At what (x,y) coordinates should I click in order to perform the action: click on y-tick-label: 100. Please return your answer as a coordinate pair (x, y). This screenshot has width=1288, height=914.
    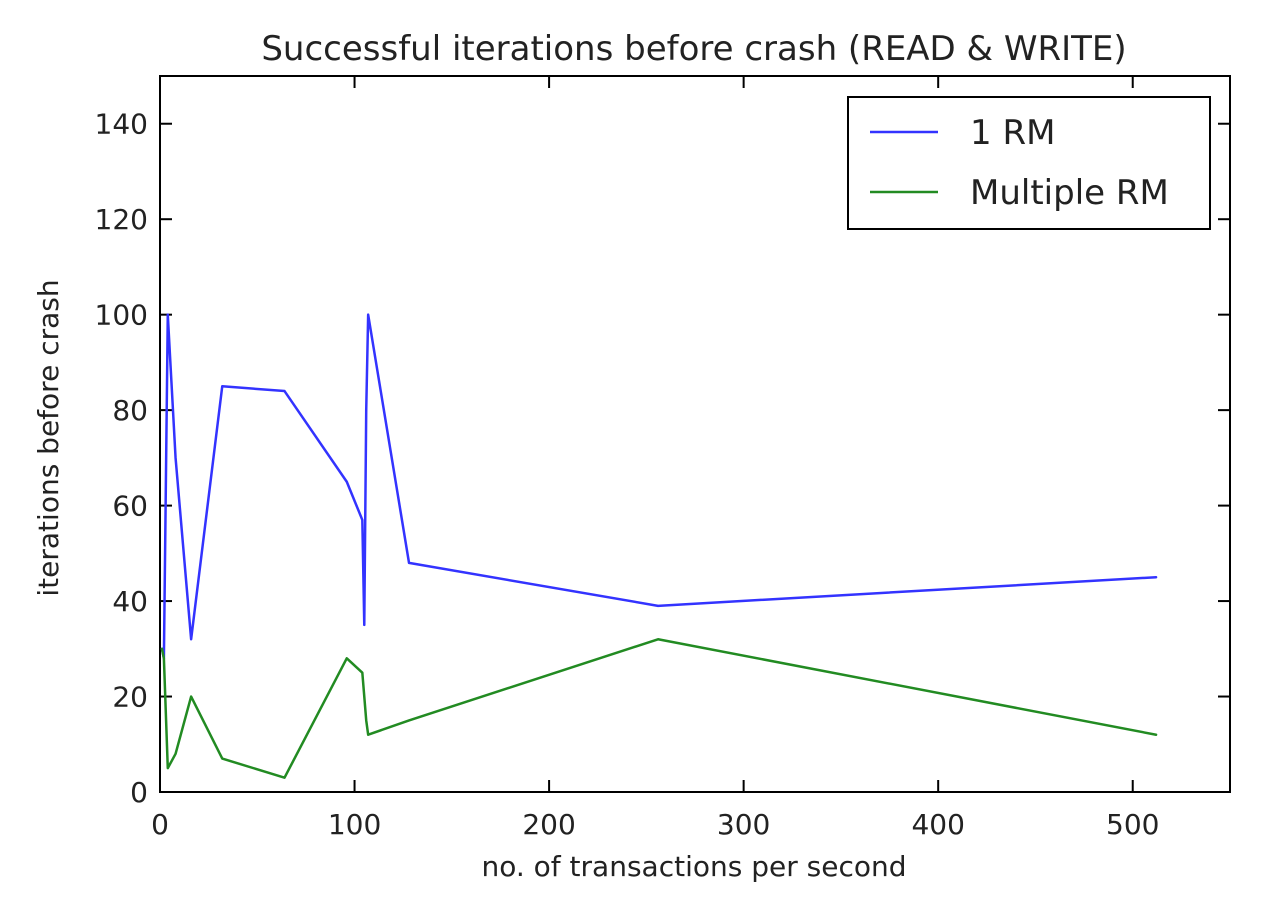
    Looking at the image, I should click on (121, 315).